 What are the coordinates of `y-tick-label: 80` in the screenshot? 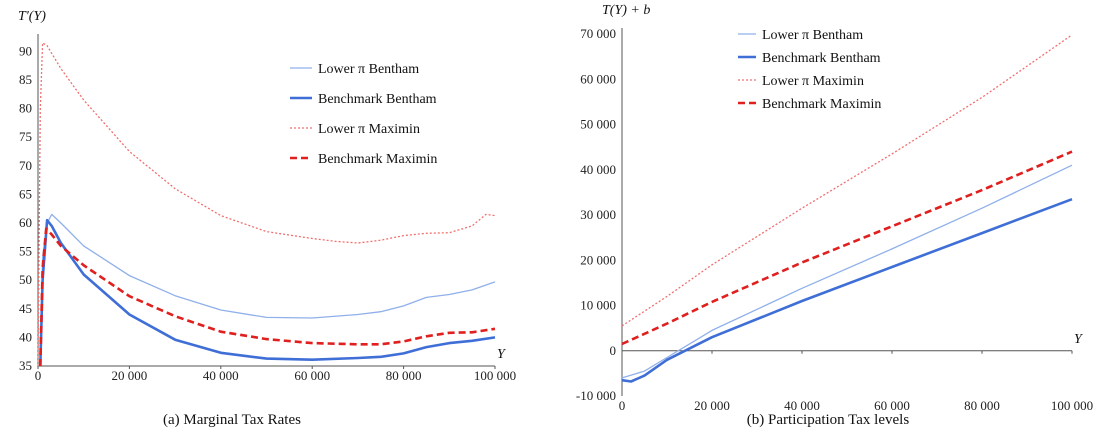 It's located at (25, 108).